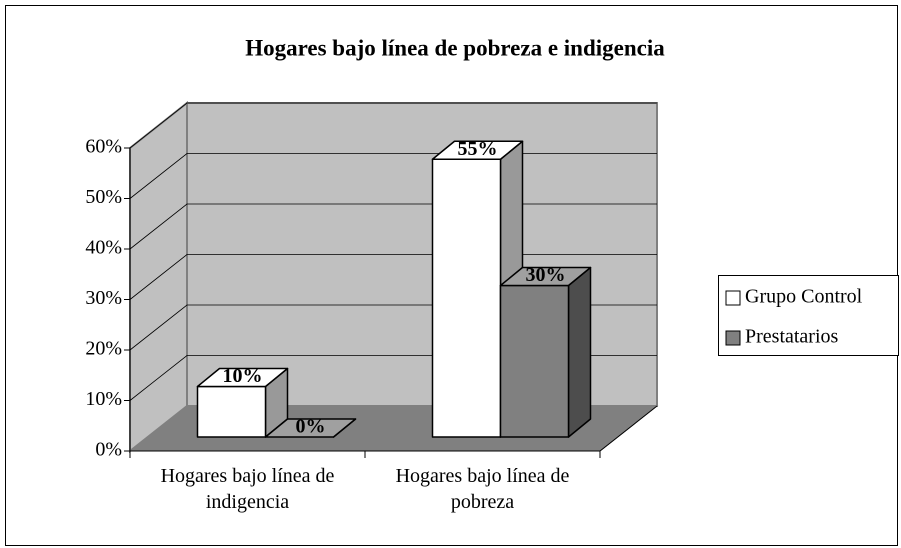  I want to click on value-label: 55%, so click(478, 149).